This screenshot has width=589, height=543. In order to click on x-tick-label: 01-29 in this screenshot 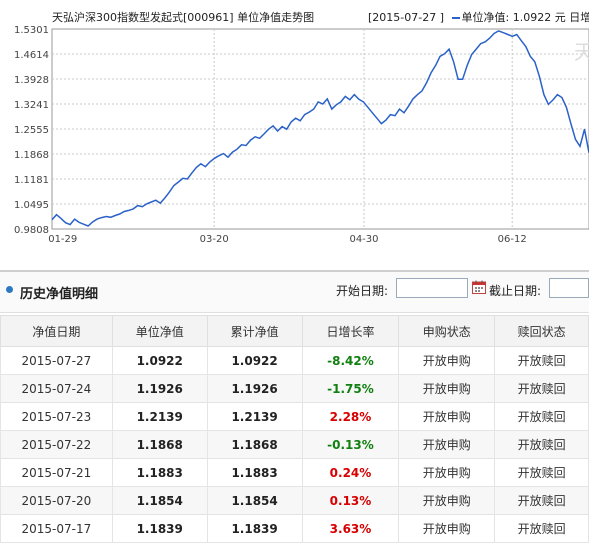, I will do `click(62, 239)`.